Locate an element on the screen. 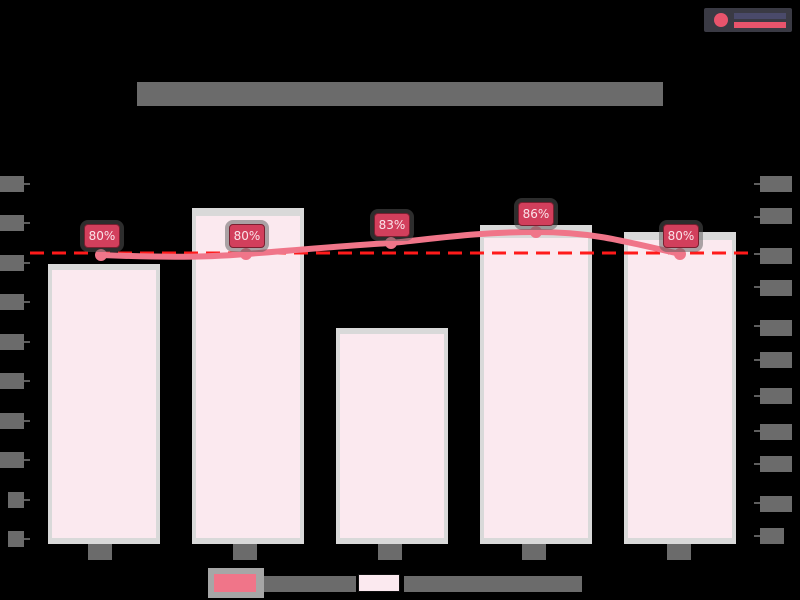 This screenshot has height=600, width=800. logo-wordmark-top is located at coordinates (760, 16).